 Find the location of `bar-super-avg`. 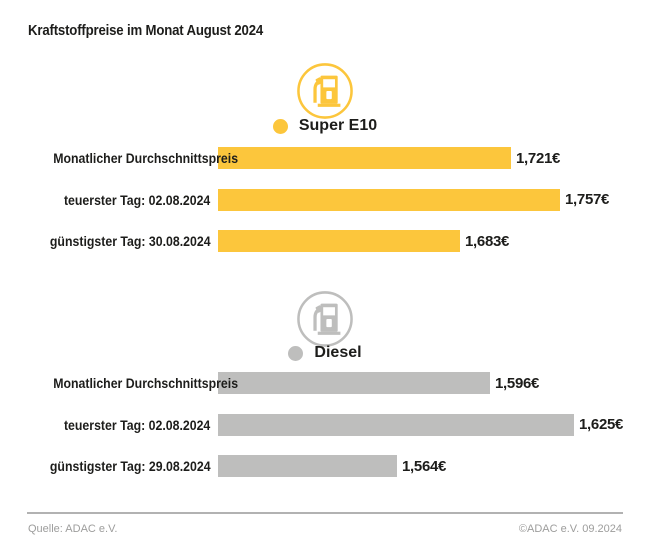

bar-super-avg is located at coordinates (364, 158).